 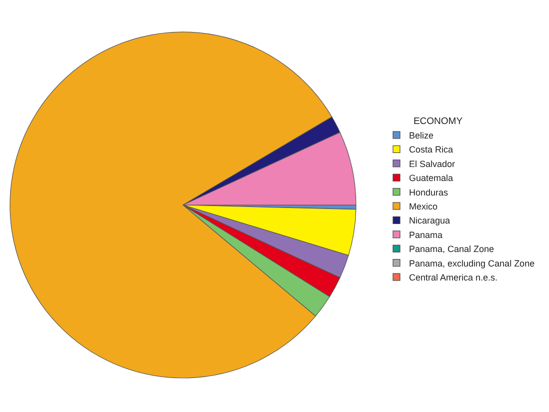 What do you see at coordinates (421, 135) in the screenshot?
I see `legend-label: Belize` at bounding box center [421, 135].